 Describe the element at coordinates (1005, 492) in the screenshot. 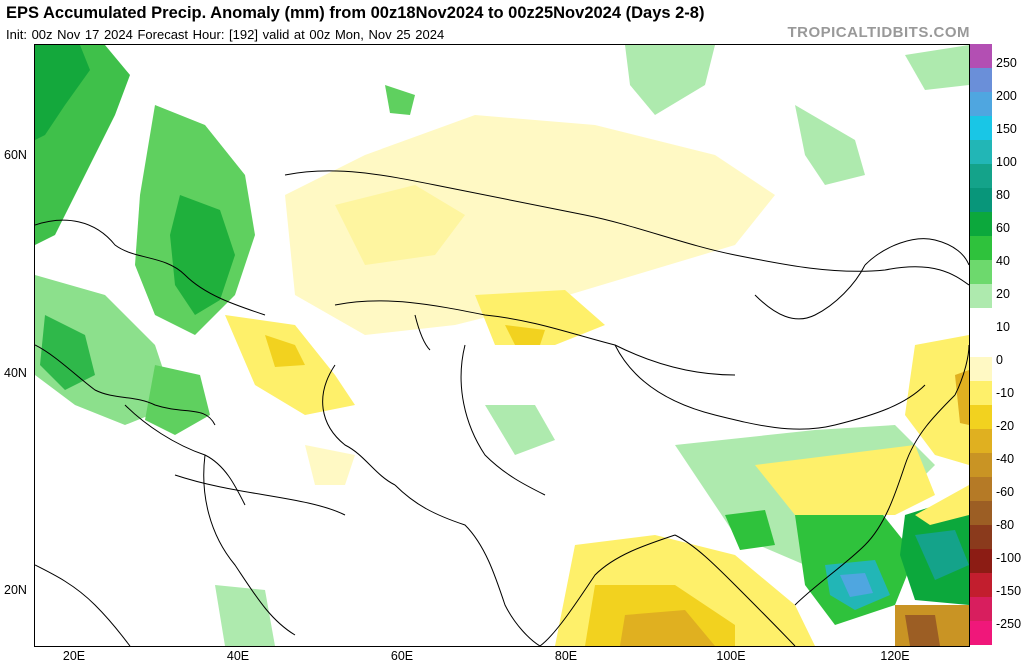

I see `colorbar-label: -60` at that location.